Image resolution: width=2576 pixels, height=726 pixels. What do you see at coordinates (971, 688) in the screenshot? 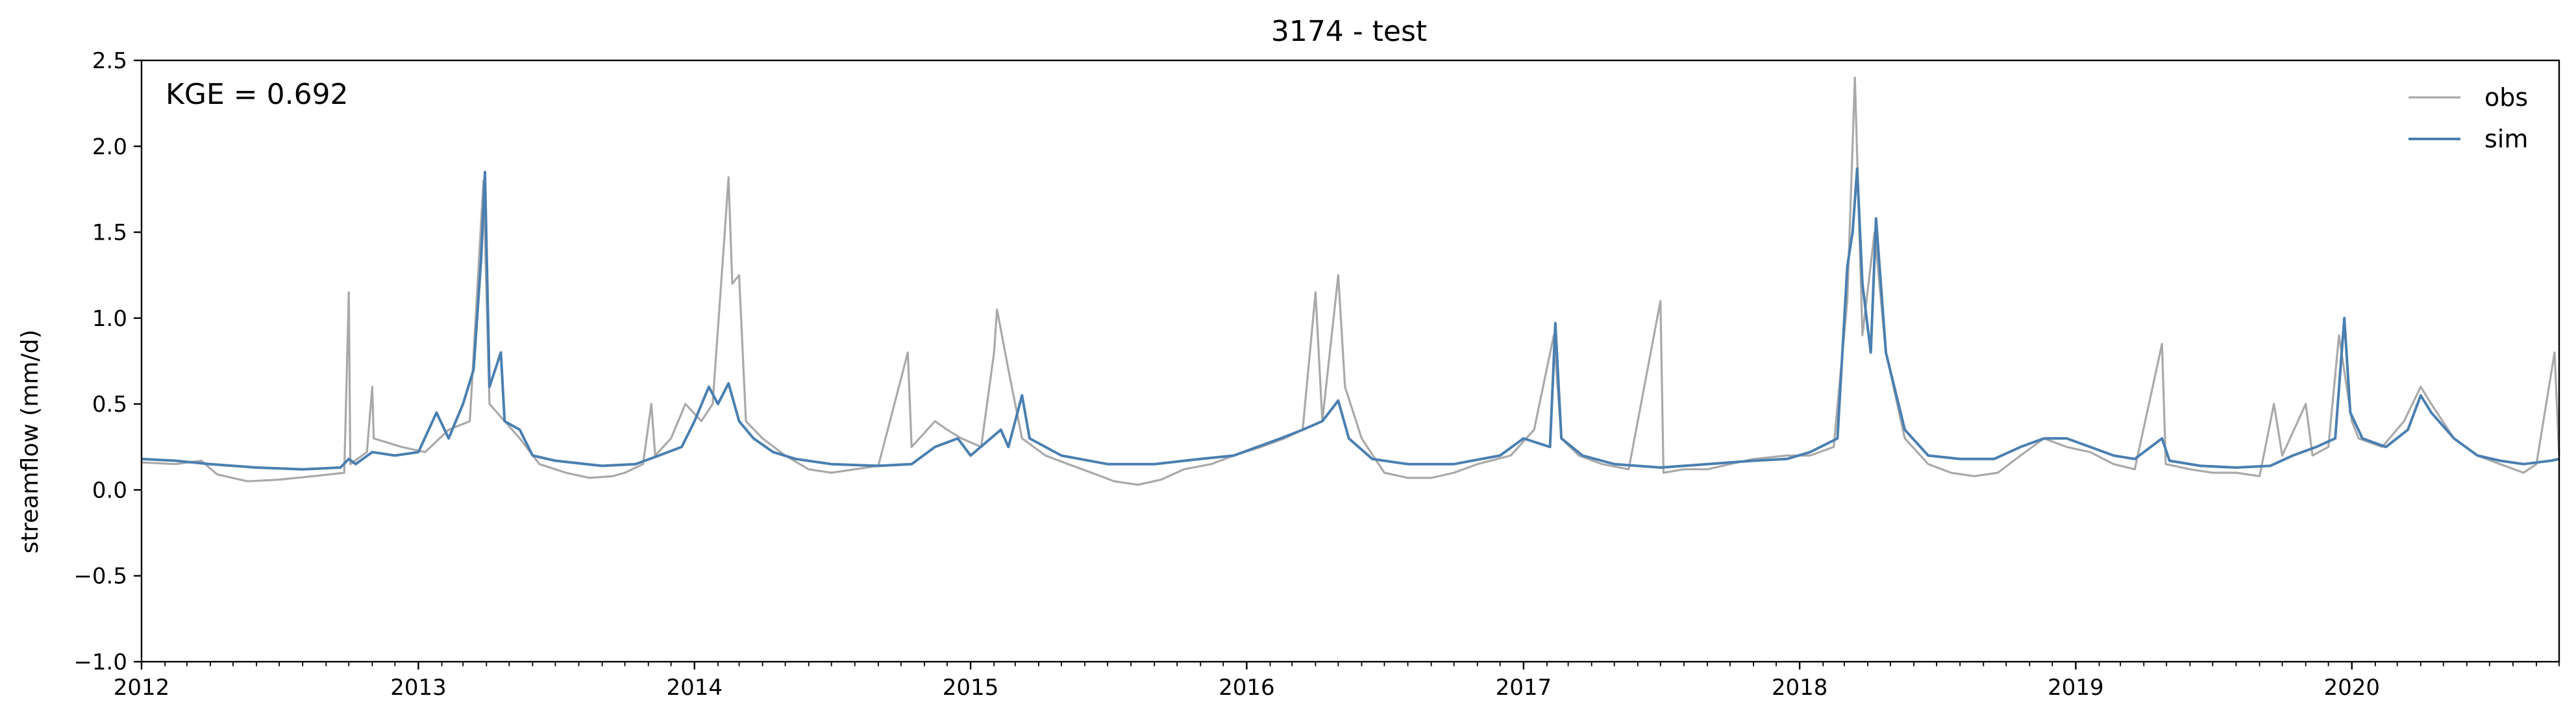
I see `x-tick-label: 2015` at bounding box center [971, 688].